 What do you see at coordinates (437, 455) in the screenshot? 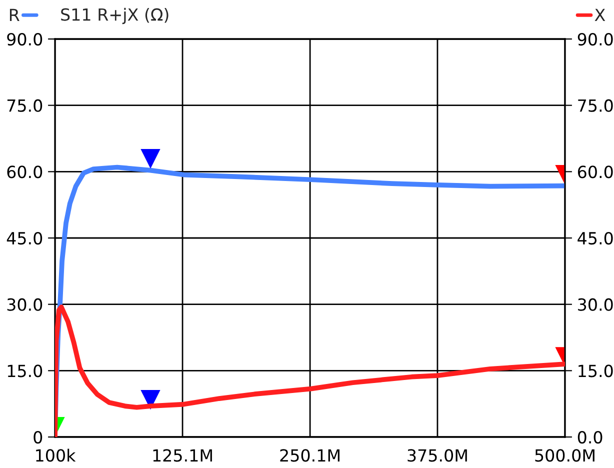
I see `x-tick-label: 375.0M` at bounding box center [437, 455].